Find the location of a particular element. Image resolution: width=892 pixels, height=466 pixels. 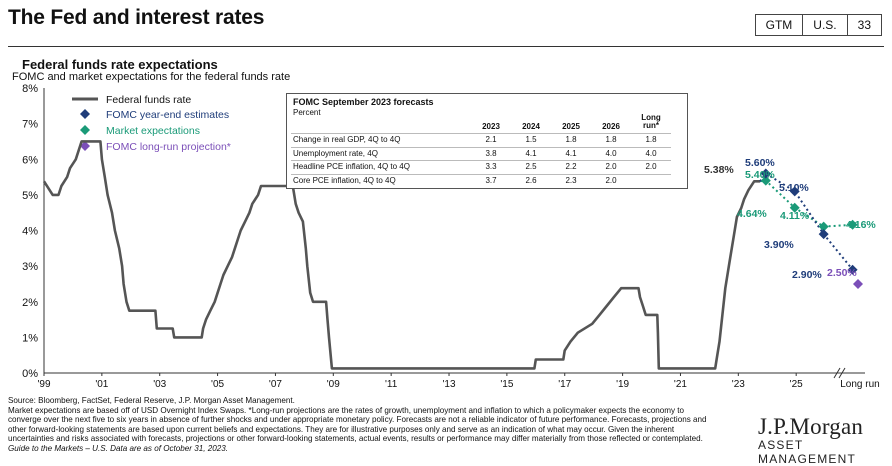

x-tick-label: '13 is located at coordinates (448, 384).